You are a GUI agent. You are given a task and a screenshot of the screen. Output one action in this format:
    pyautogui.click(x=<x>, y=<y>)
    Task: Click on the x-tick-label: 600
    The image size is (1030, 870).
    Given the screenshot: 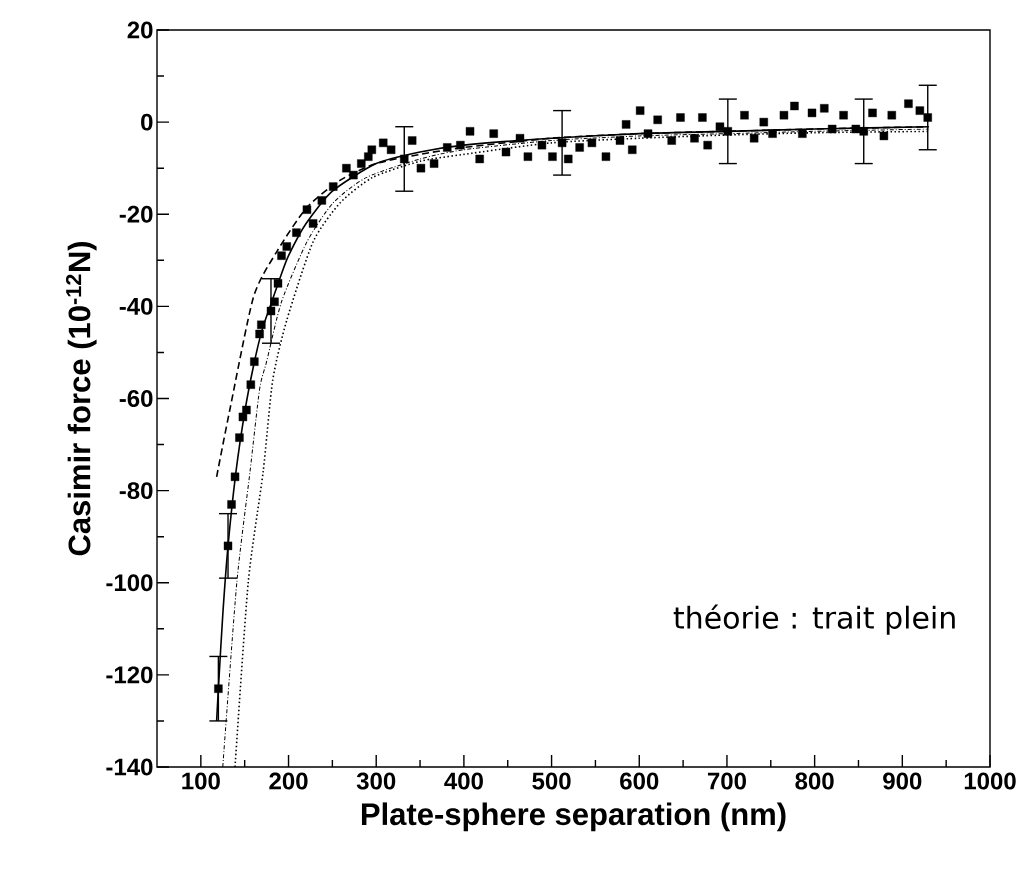 What is the action you would take?
    pyautogui.click(x=639, y=781)
    